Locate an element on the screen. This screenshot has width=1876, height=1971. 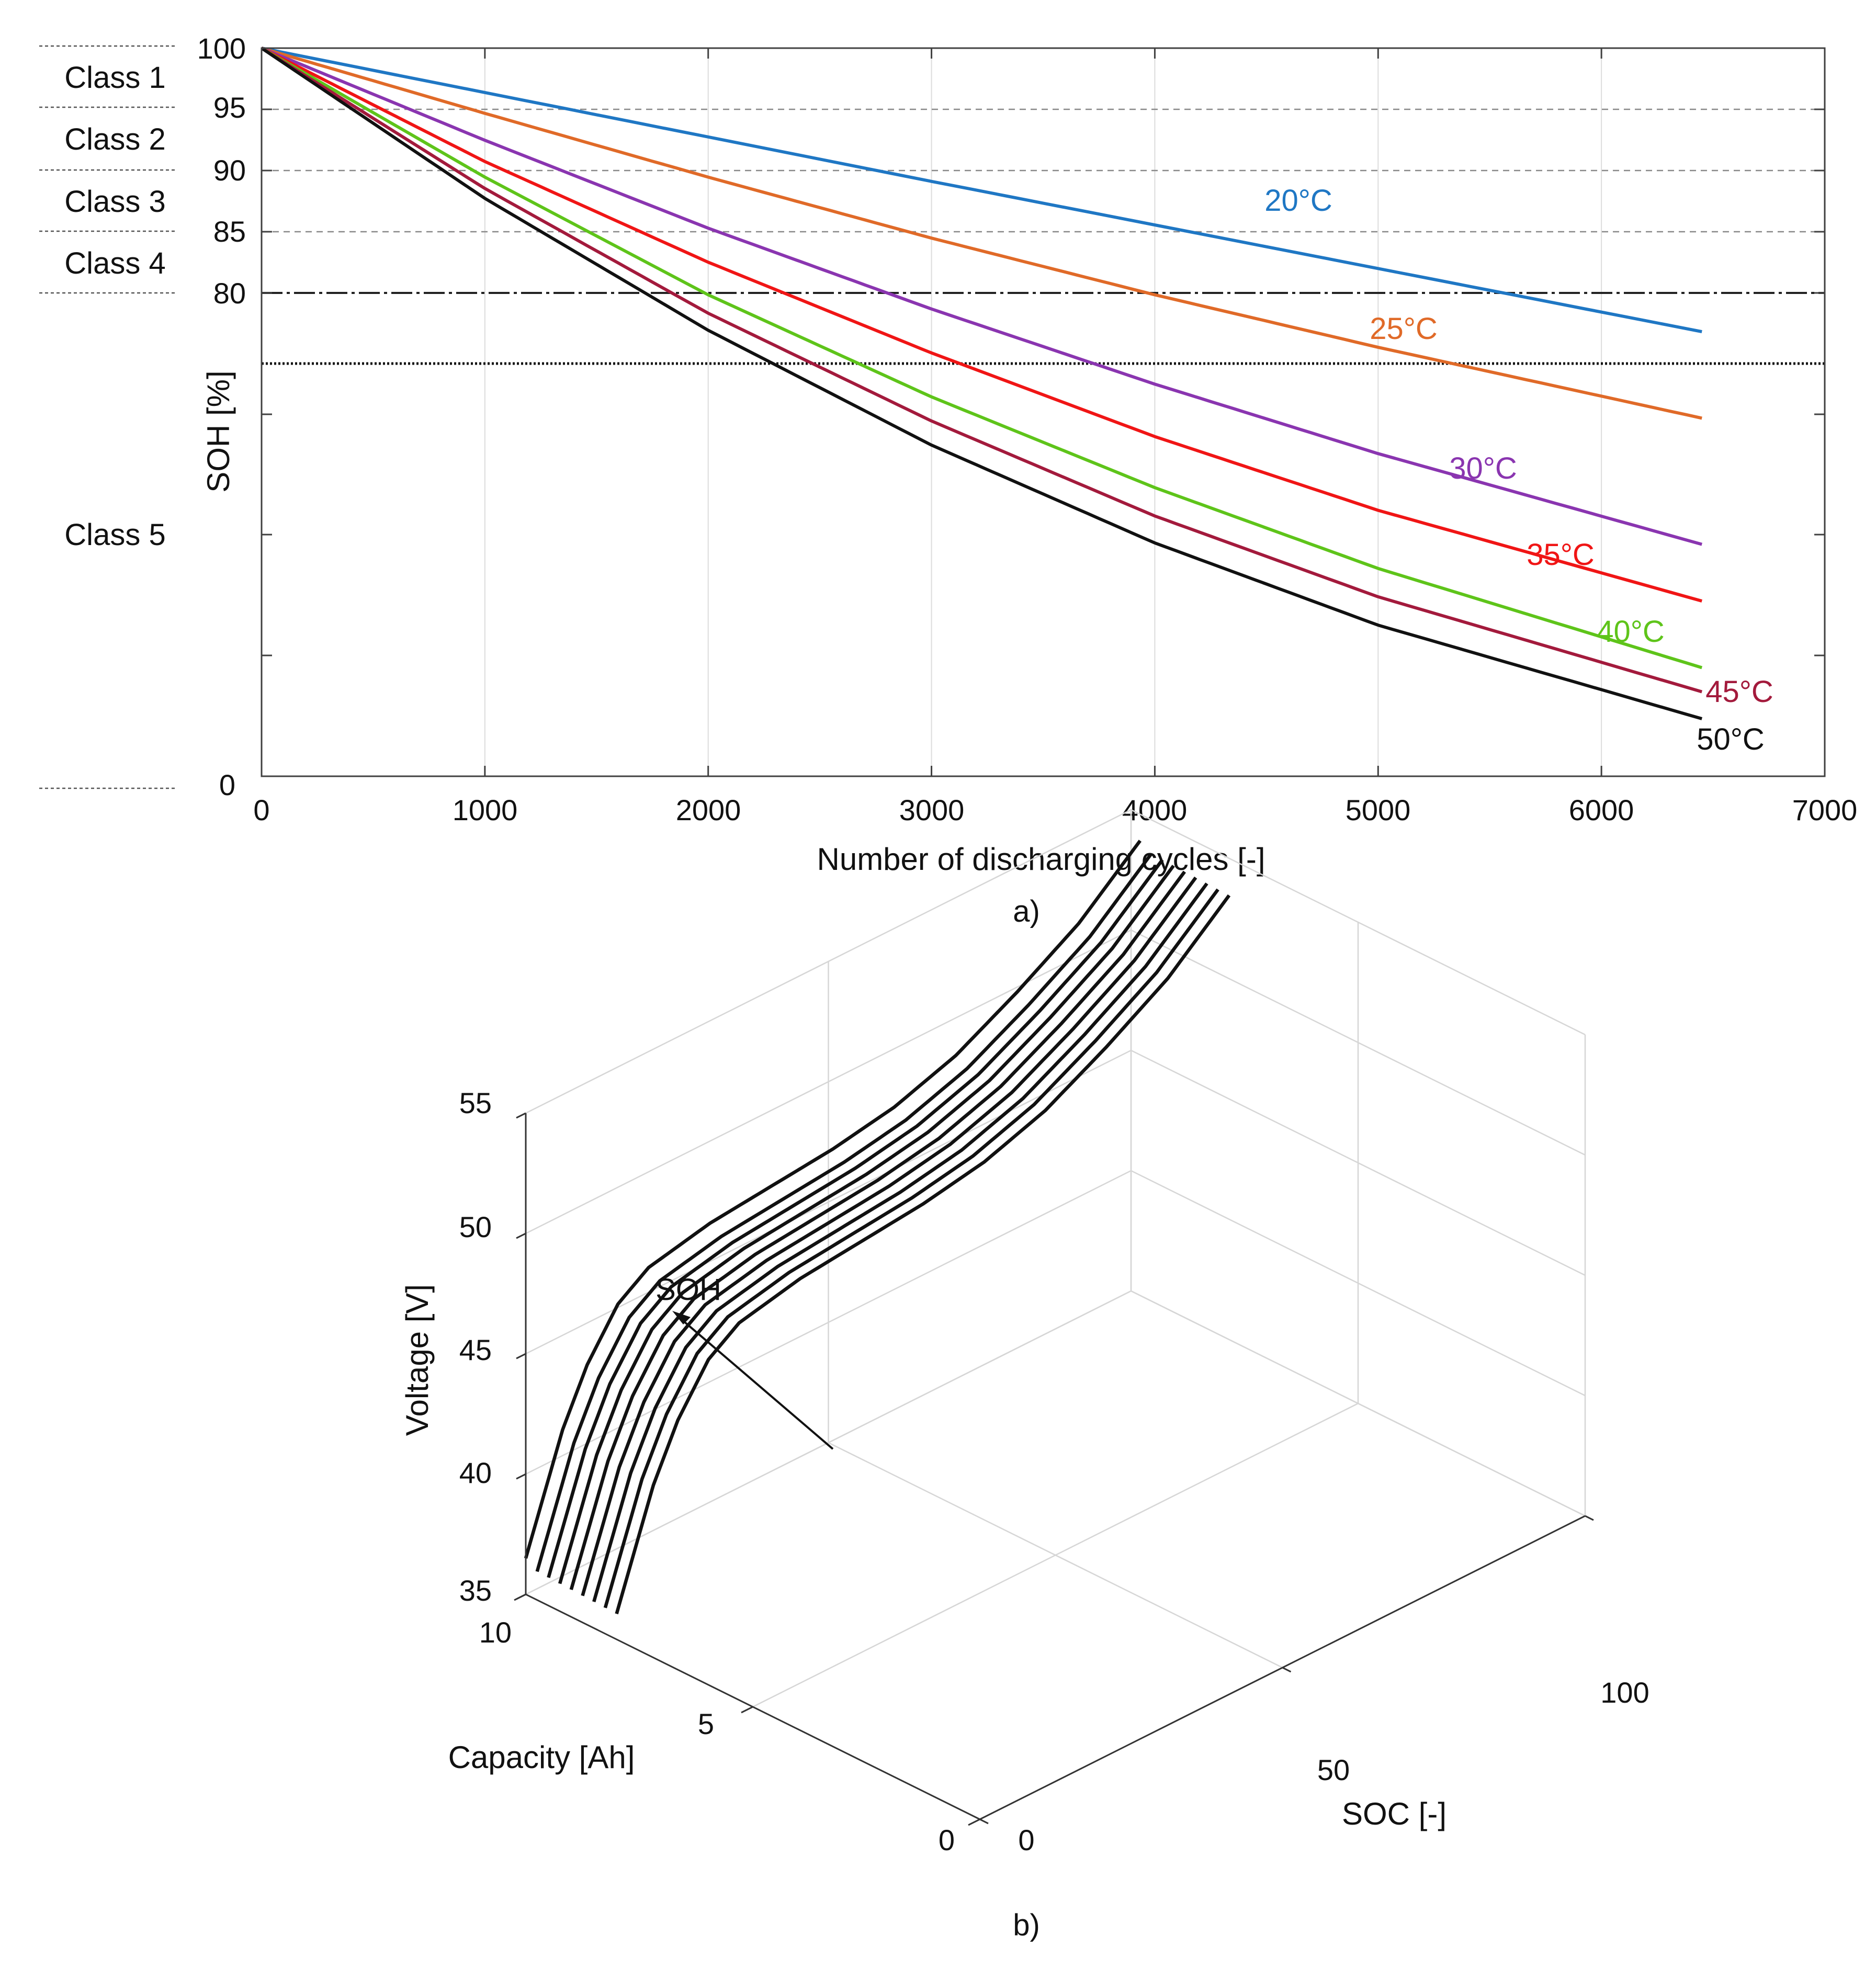
x-tick-label: 6000 is located at coordinates (1601, 810).